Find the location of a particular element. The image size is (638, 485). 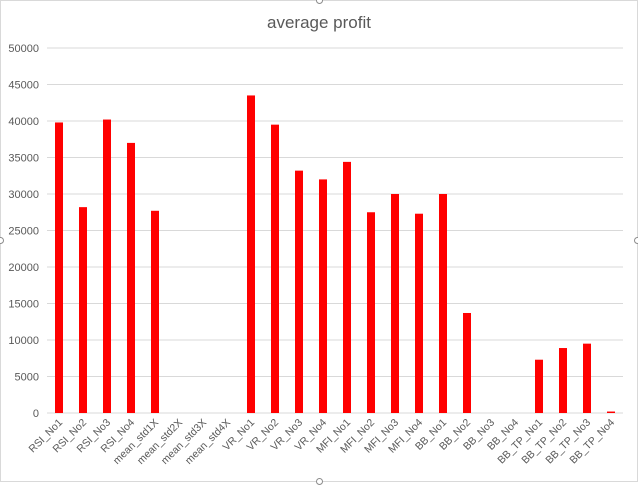

bar-BB_TP_No3 is located at coordinates (587, 378).